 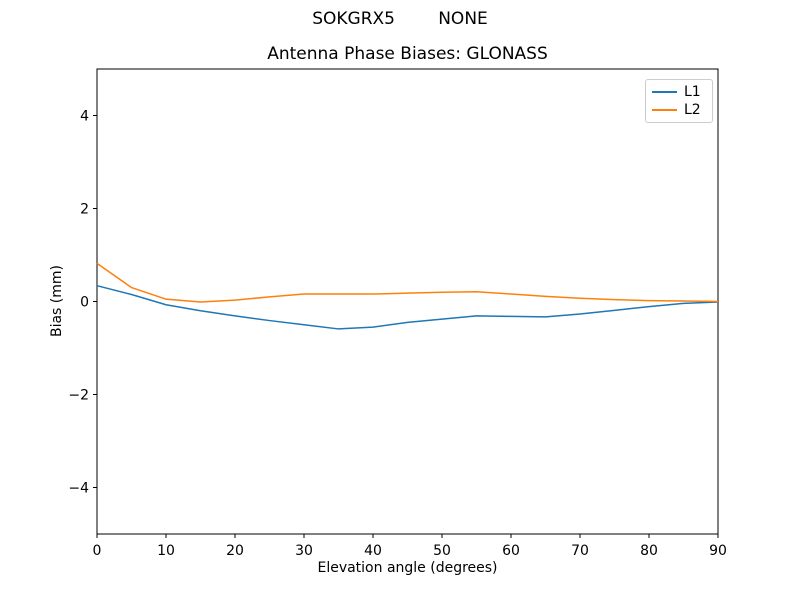 What do you see at coordinates (407, 282) in the screenshot?
I see `series-line-l2` at bounding box center [407, 282].